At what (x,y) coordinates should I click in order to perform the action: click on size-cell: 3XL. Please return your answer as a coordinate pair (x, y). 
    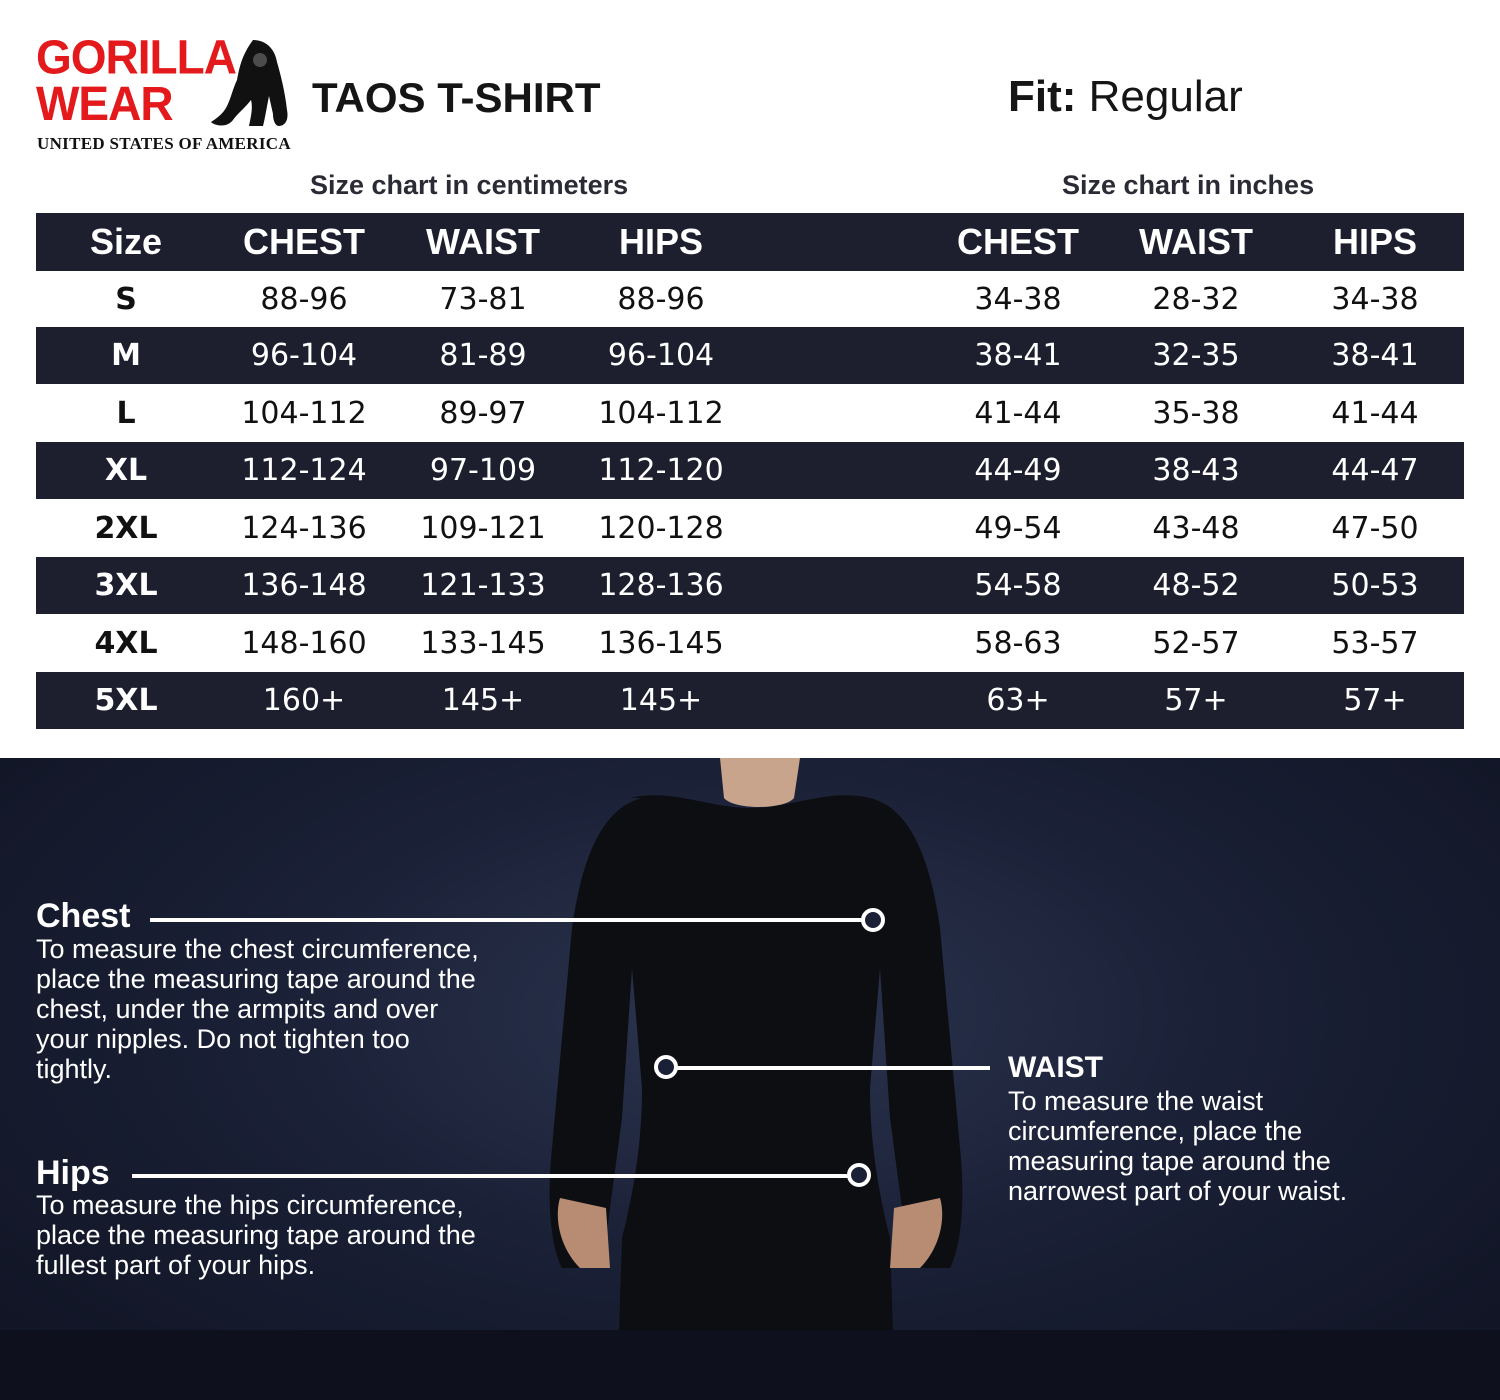
    Looking at the image, I should click on (126, 585).